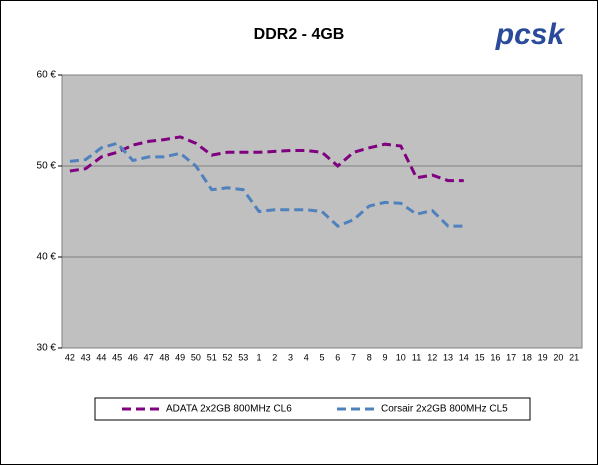  Describe the element at coordinates (321, 357) in the screenshot. I see `x-tick-label: 5` at that location.